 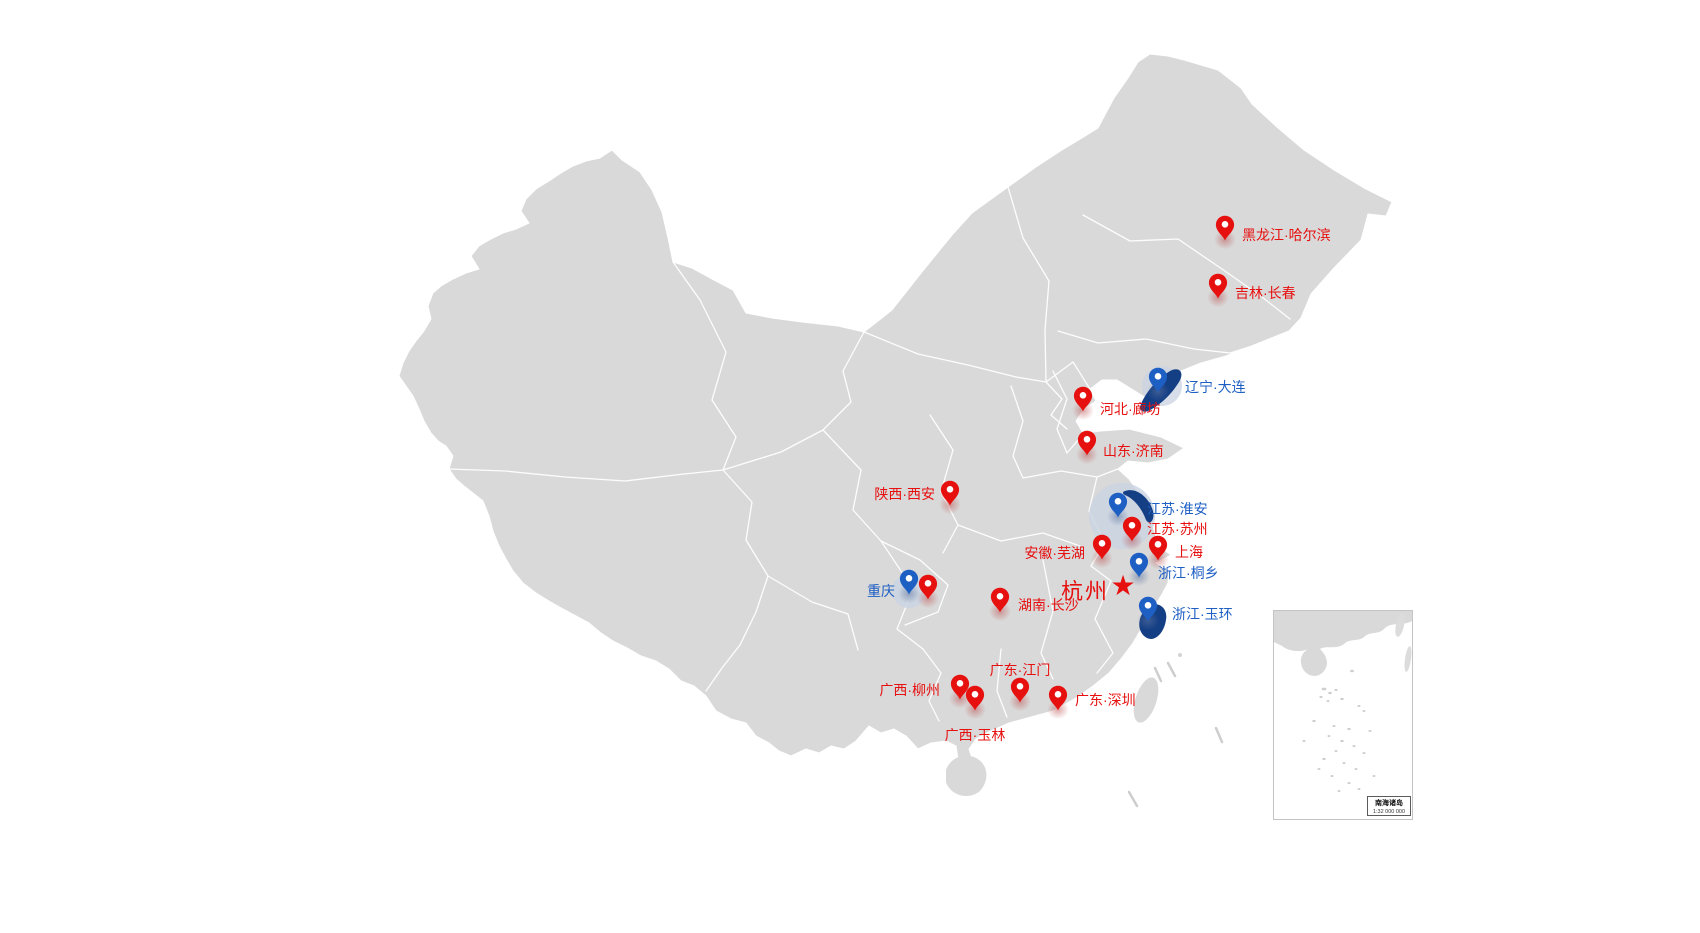 What do you see at coordinates (1188, 573) in the screenshot?
I see `site-label: 浙江·桐乡` at bounding box center [1188, 573].